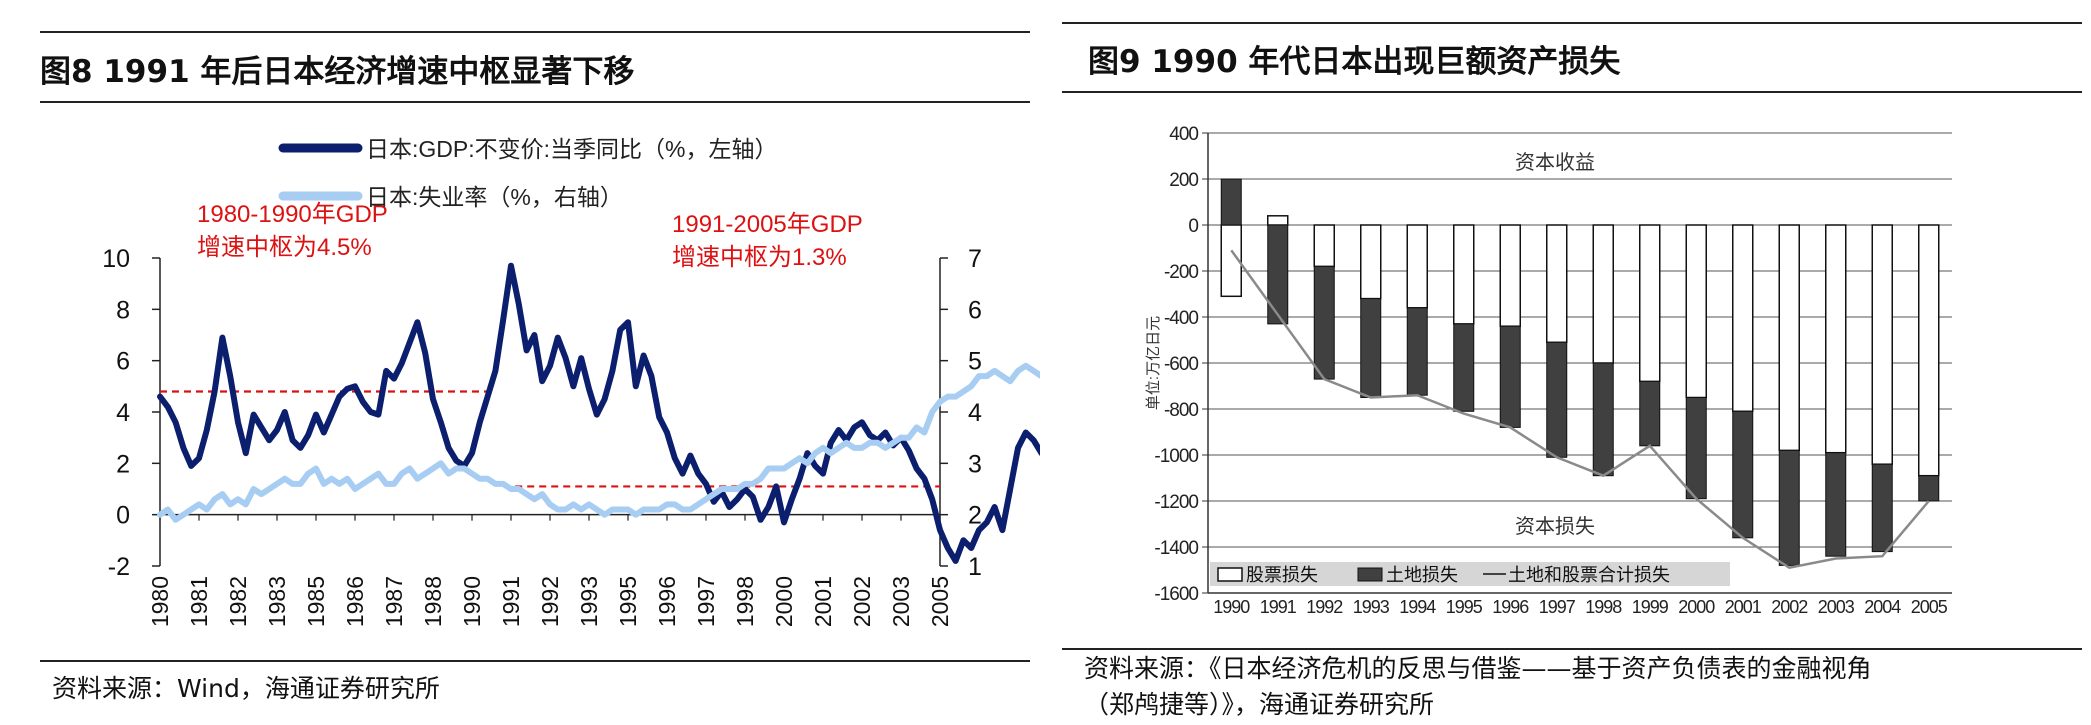 This screenshot has height=725, width=2091. Describe the element at coordinates (1580, 409) in the screenshot. I see `total-loss-line` at that location.